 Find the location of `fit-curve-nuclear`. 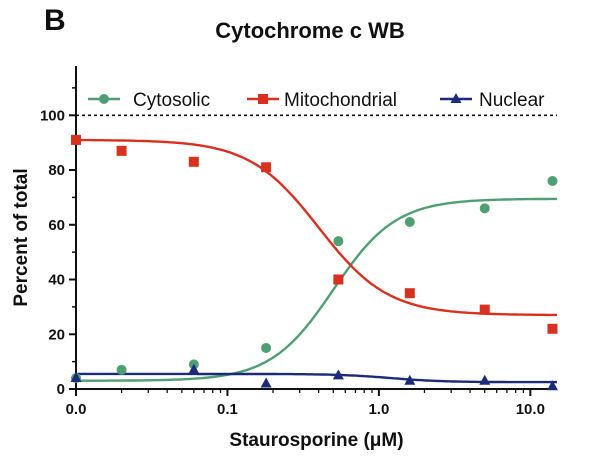

fit-curve-nuclear is located at coordinates (316, 378).